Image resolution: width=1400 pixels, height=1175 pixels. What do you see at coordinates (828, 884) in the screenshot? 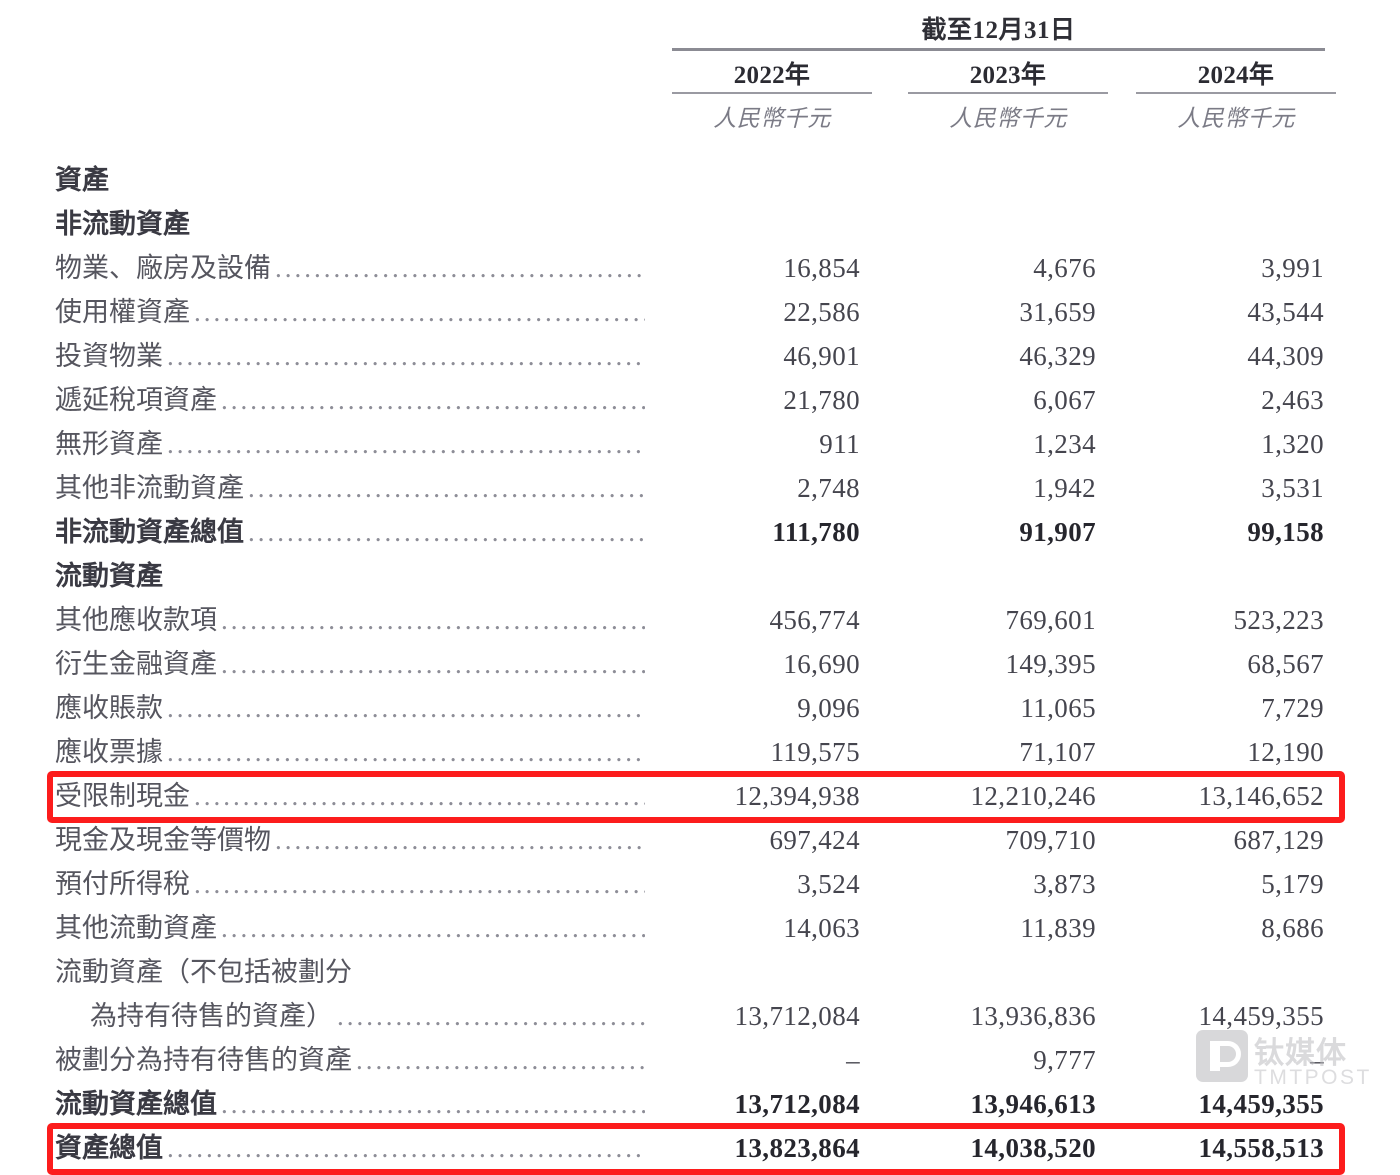
I see `cell-value-2022: 3,524` at bounding box center [828, 884].